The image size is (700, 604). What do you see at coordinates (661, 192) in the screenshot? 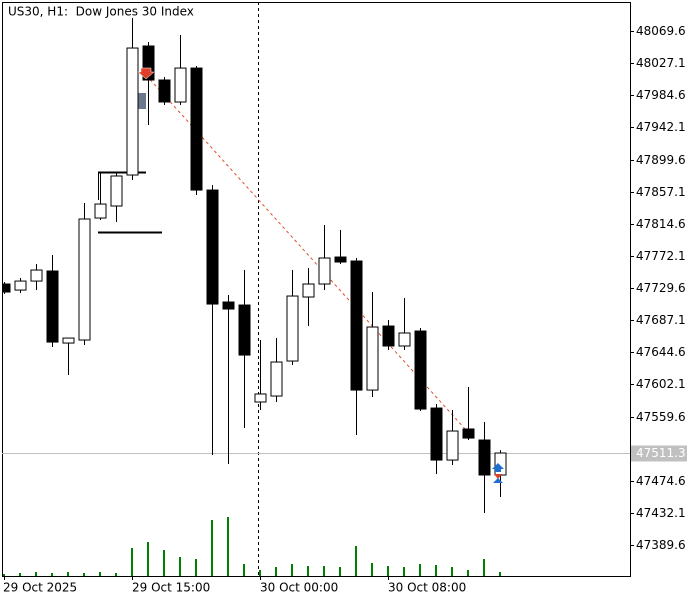
I see `y-tick-label: 47857.1` at bounding box center [661, 192].